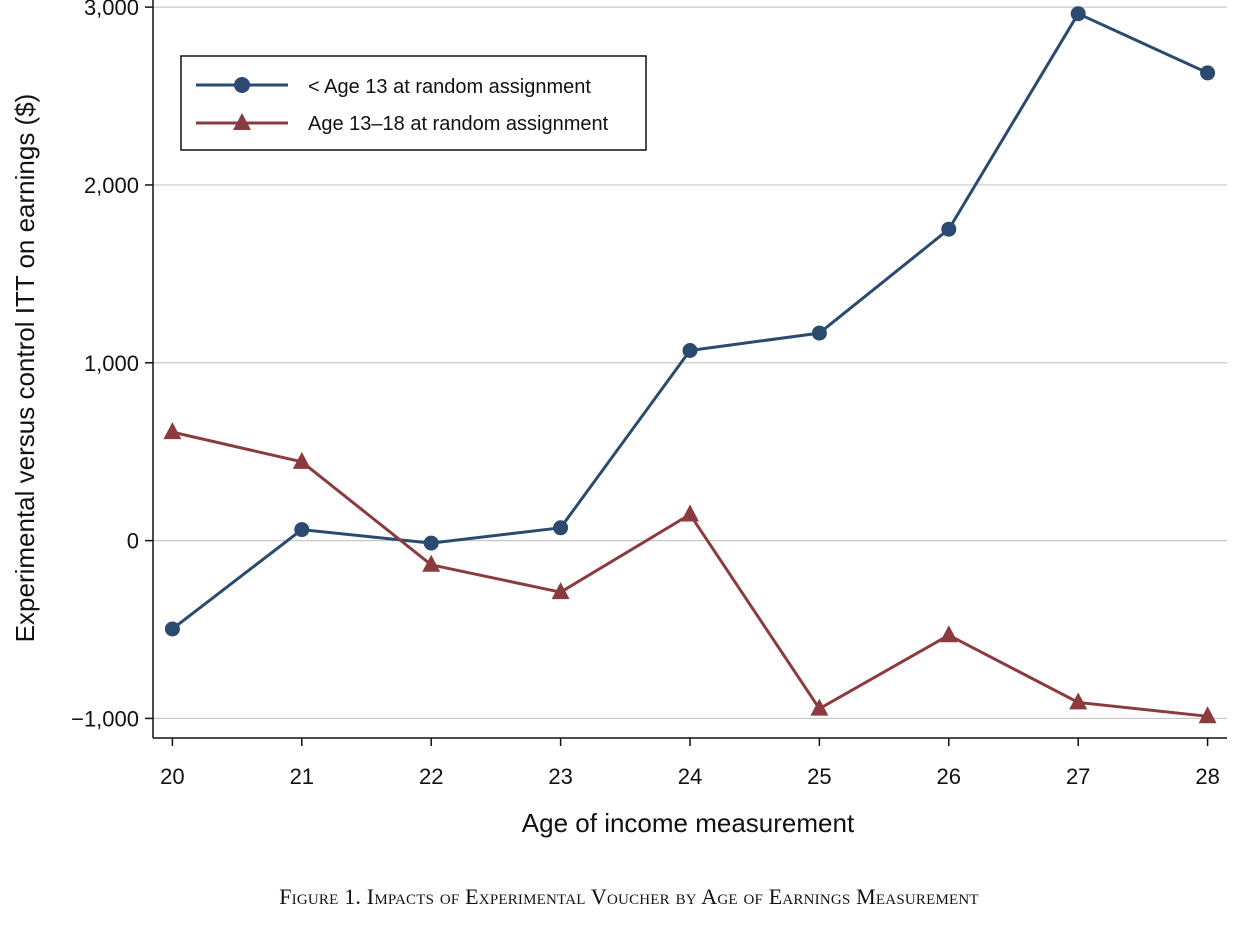 The width and height of the screenshot is (1258, 926). What do you see at coordinates (690, 776) in the screenshot?
I see `x-tick-label: 24` at bounding box center [690, 776].